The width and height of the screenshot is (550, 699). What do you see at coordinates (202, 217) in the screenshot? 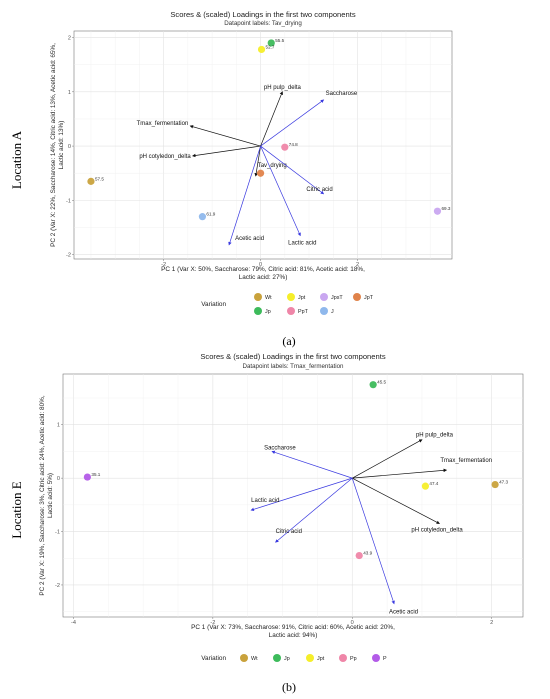
I see `score-point-j` at bounding box center [202, 217].